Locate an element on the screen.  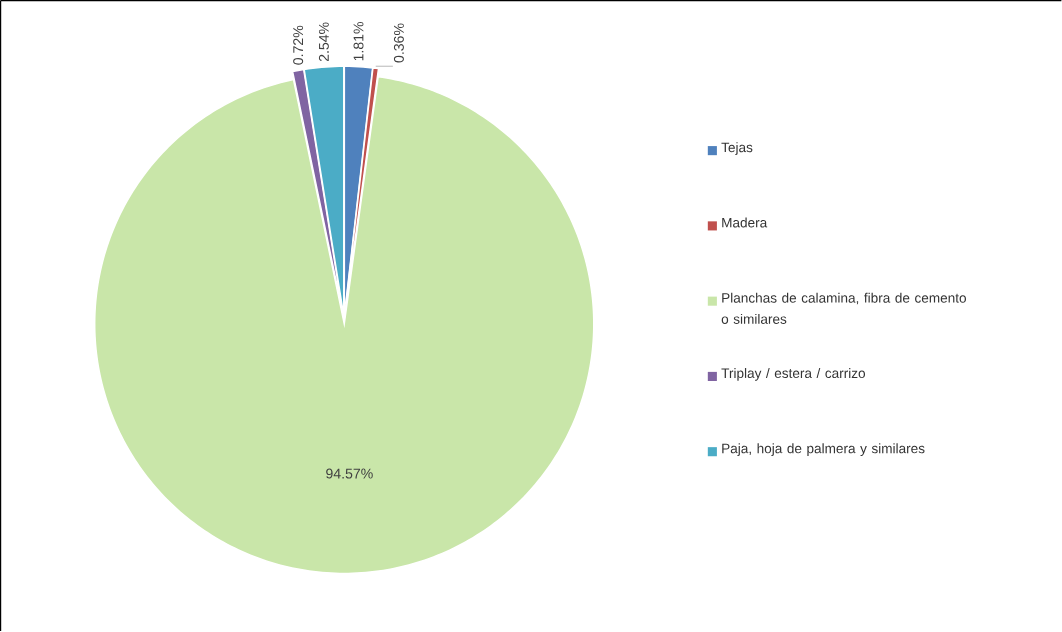
legend-label: Tejas is located at coordinates (737, 149).